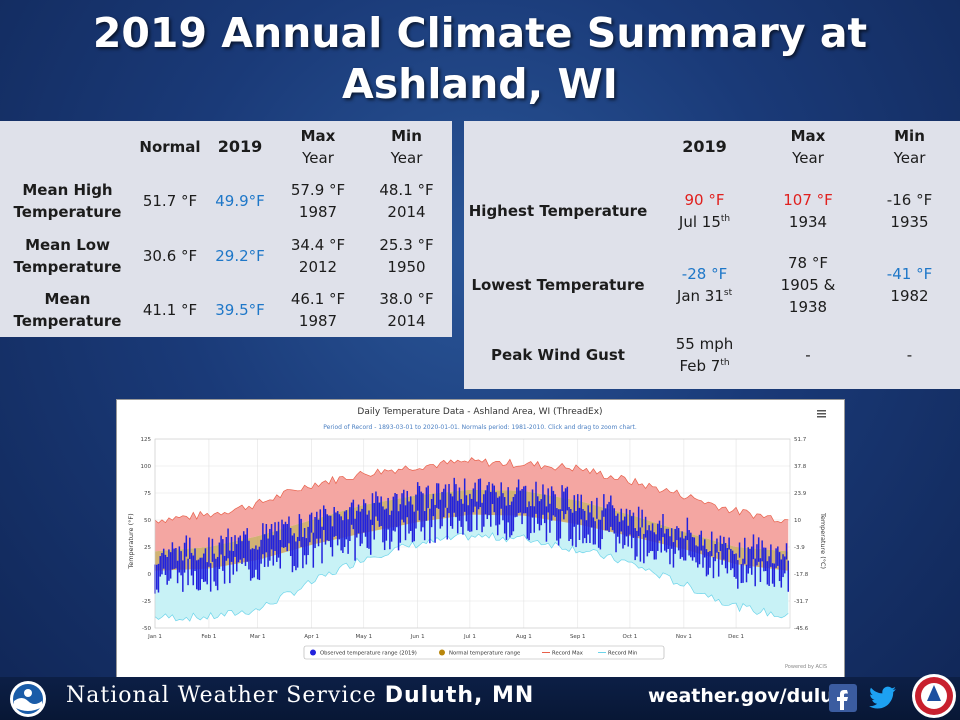 Image resolution: width=960 pixels, height=720 pixels. Describe the element at coordinates (712, 355) in the screenshot. I see `table-row: Peak Wind Gust 55 mph Feb 7th - -` at that location.